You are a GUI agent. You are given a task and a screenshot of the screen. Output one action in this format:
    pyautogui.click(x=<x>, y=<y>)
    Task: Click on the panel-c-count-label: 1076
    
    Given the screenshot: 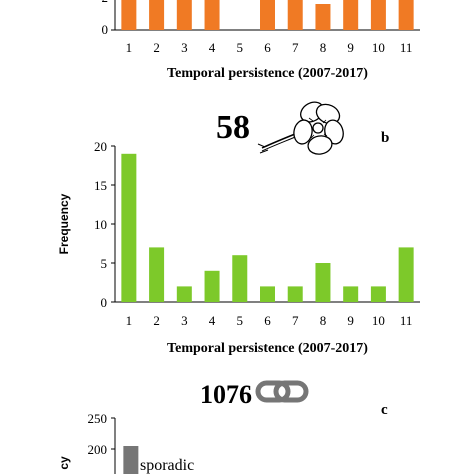 What is the action you would take?
    pyautogui.click(x=226, y=394)
    